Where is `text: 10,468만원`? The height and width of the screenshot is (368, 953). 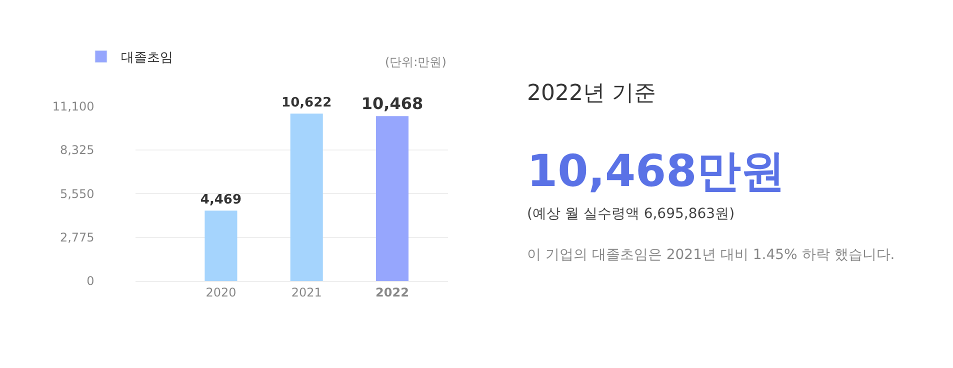
text: 10,468만원 is located at coordinates (656, 171).